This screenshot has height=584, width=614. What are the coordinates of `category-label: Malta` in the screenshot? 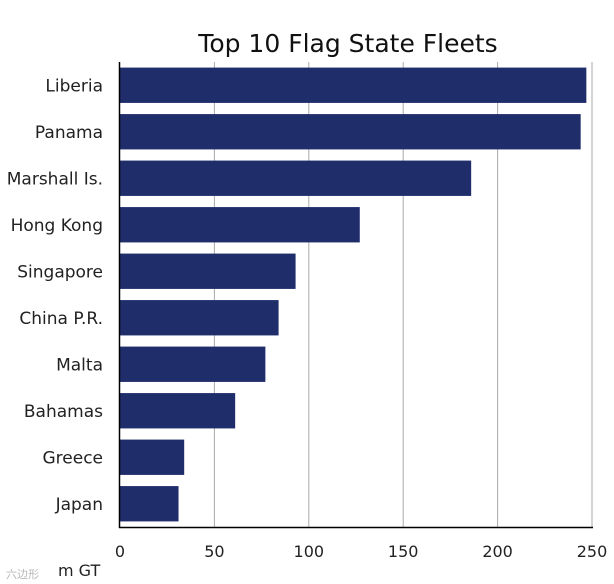 It's located at (79, 365).